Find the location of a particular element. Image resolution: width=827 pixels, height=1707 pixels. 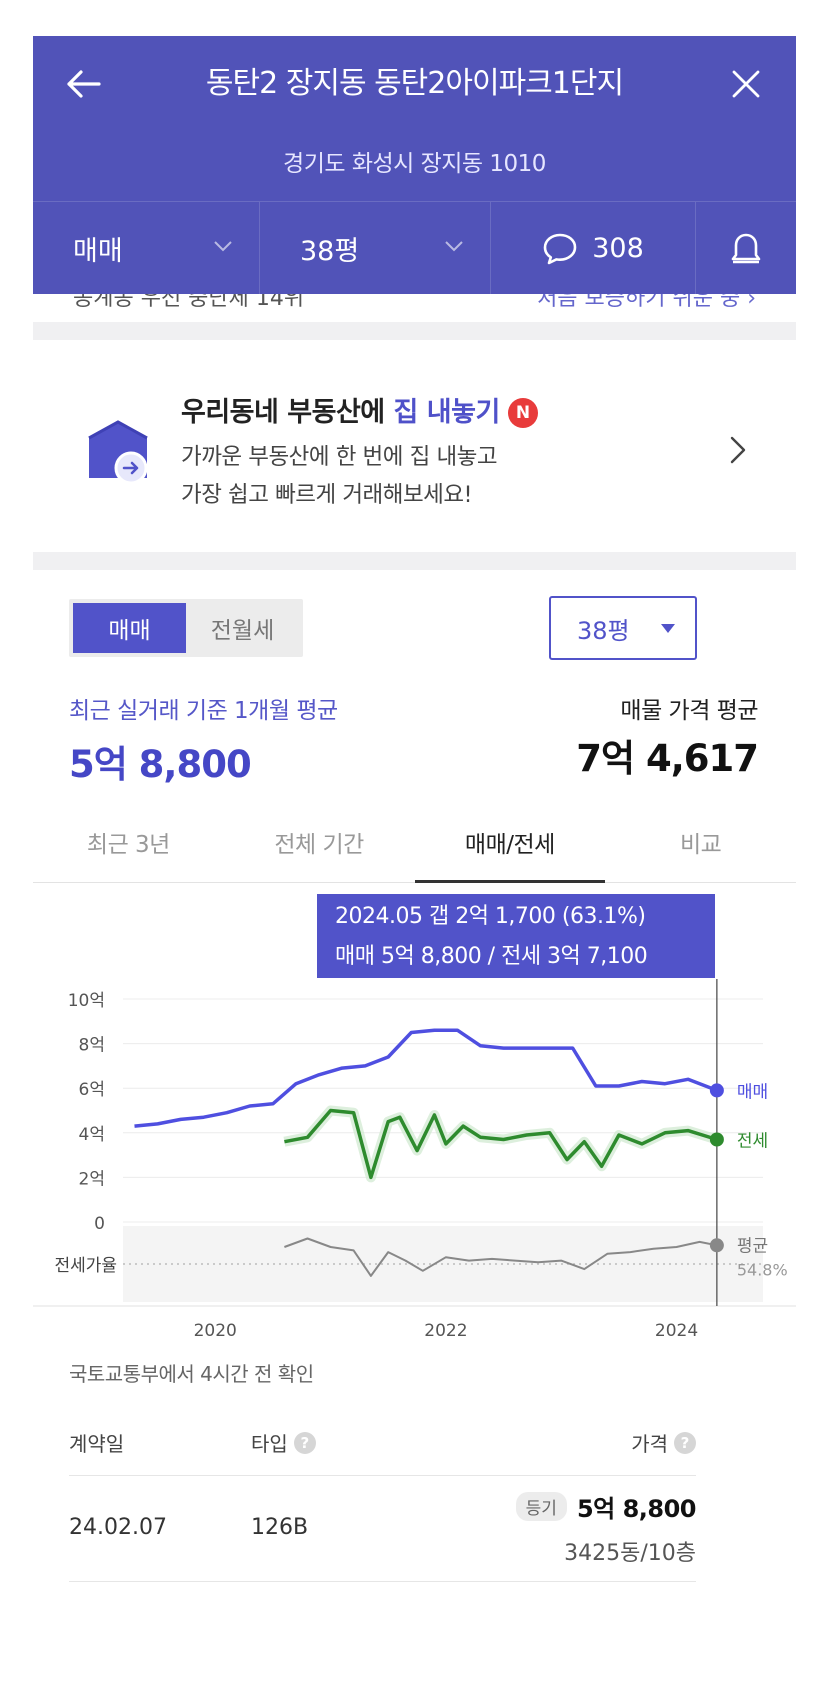

rent-line is located at coordinates (501, 1144).